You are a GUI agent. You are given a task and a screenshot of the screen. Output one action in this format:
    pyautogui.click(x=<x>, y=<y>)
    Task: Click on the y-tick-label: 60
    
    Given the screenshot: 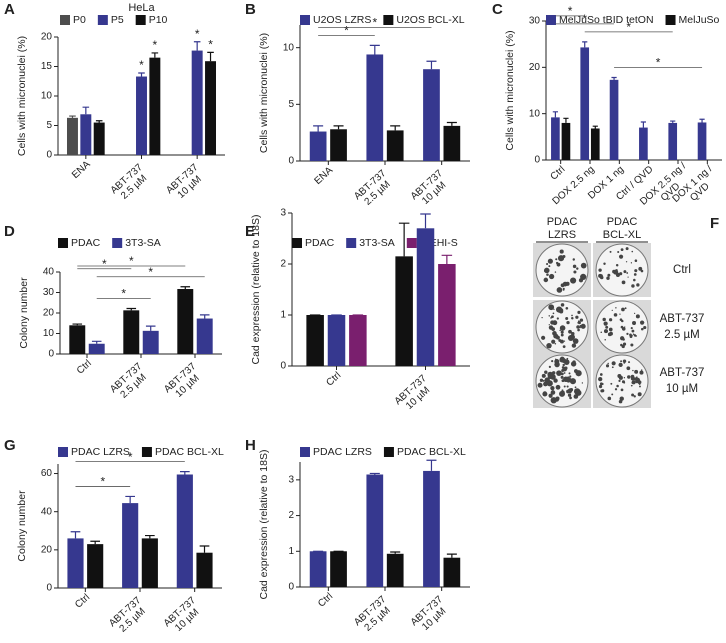 What is the action you would take?
    pyautogui.click(x=47, y=473)
    